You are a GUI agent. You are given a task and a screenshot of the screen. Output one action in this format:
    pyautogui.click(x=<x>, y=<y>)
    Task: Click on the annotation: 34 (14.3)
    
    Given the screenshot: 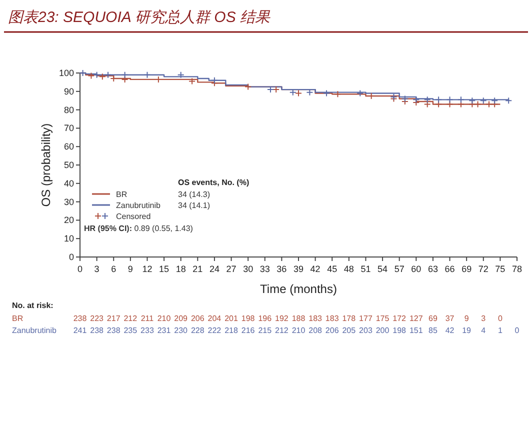 What is the action you would take?
    pyautogui.click(x=194, y=194)
    